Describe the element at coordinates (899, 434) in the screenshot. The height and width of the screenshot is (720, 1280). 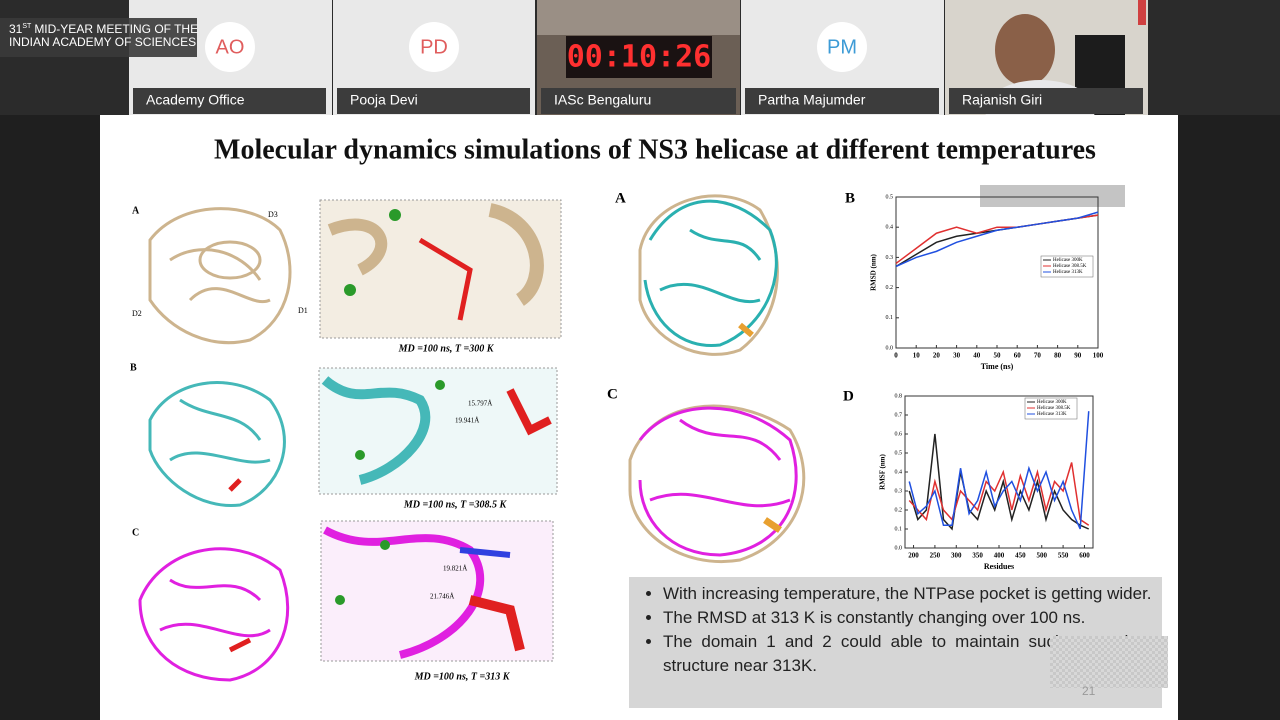
I see `y-tick-label: 0.6` at that location.